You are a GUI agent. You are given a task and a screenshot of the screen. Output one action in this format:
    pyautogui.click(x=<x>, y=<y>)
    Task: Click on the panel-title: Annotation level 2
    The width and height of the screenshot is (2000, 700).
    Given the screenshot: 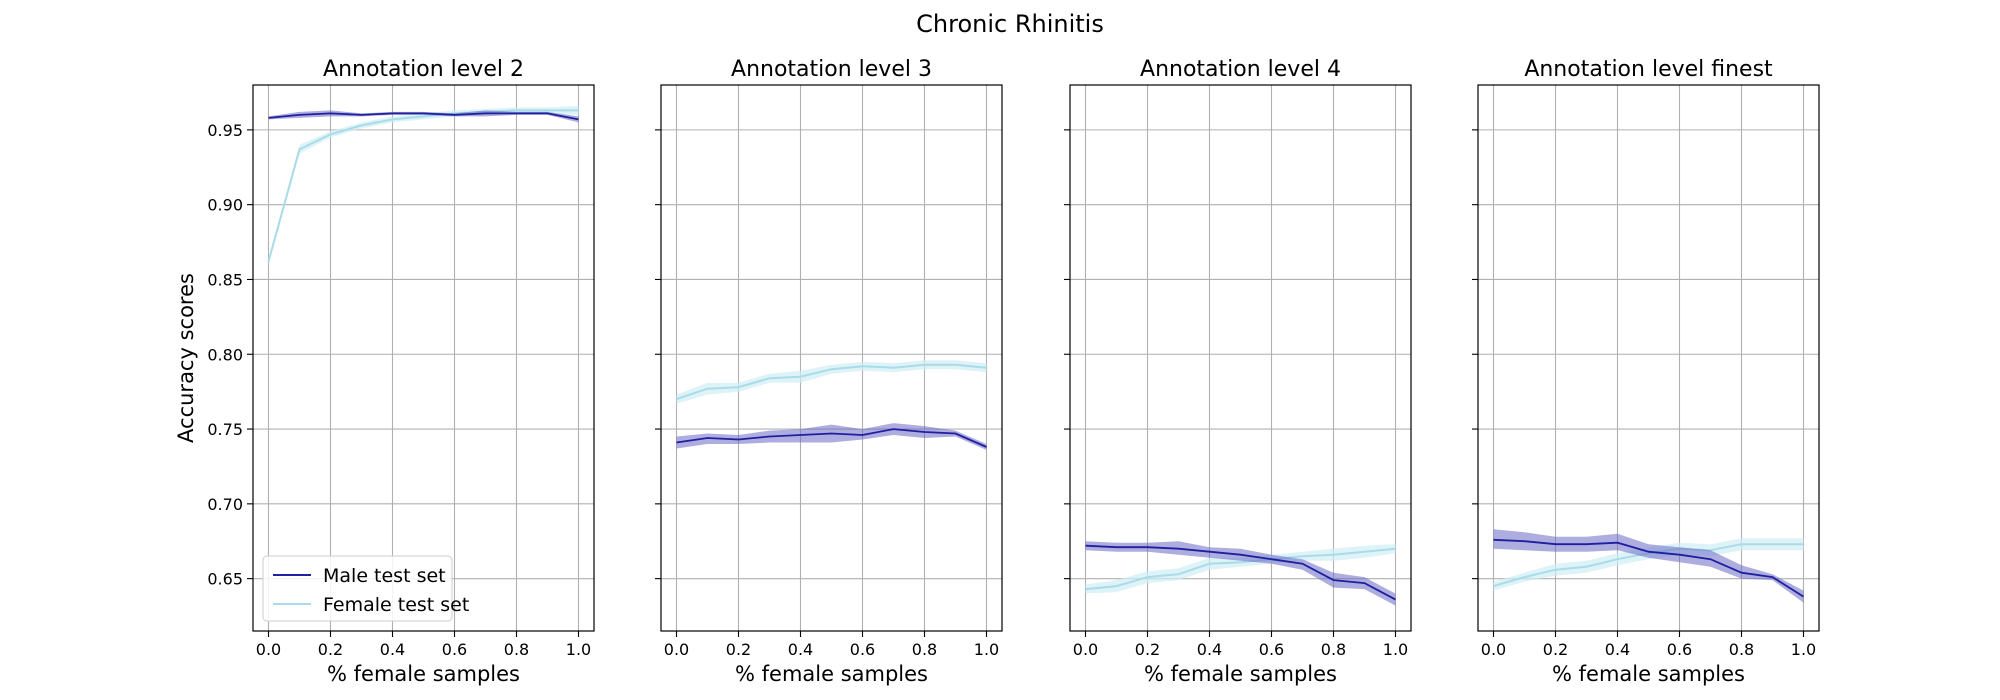 What is the action you would take?
    pyautogui.click(x=423, y=69)
    